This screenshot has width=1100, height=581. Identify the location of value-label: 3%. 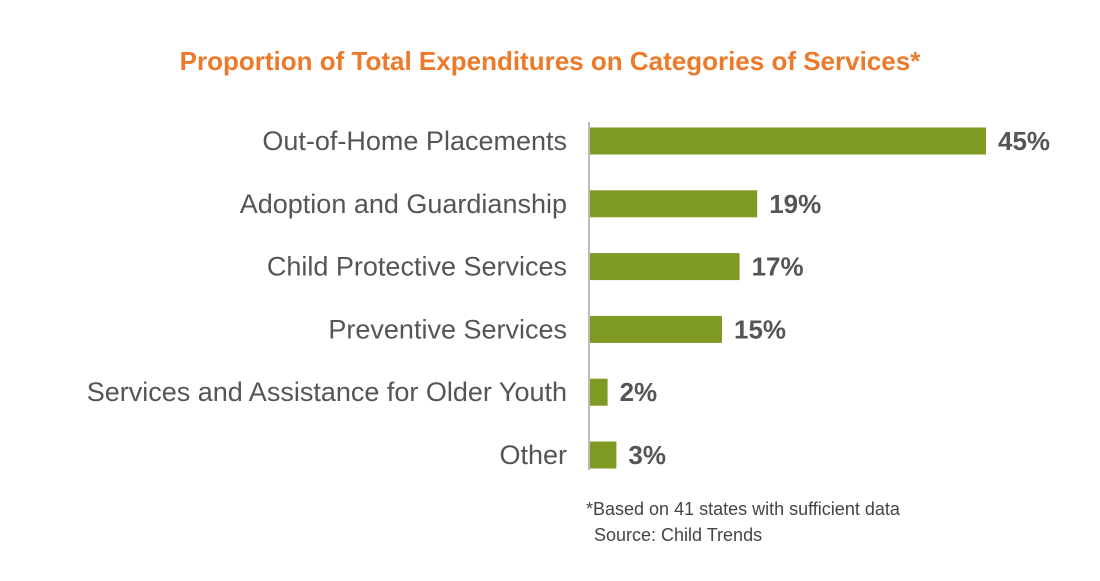
(647, 455).